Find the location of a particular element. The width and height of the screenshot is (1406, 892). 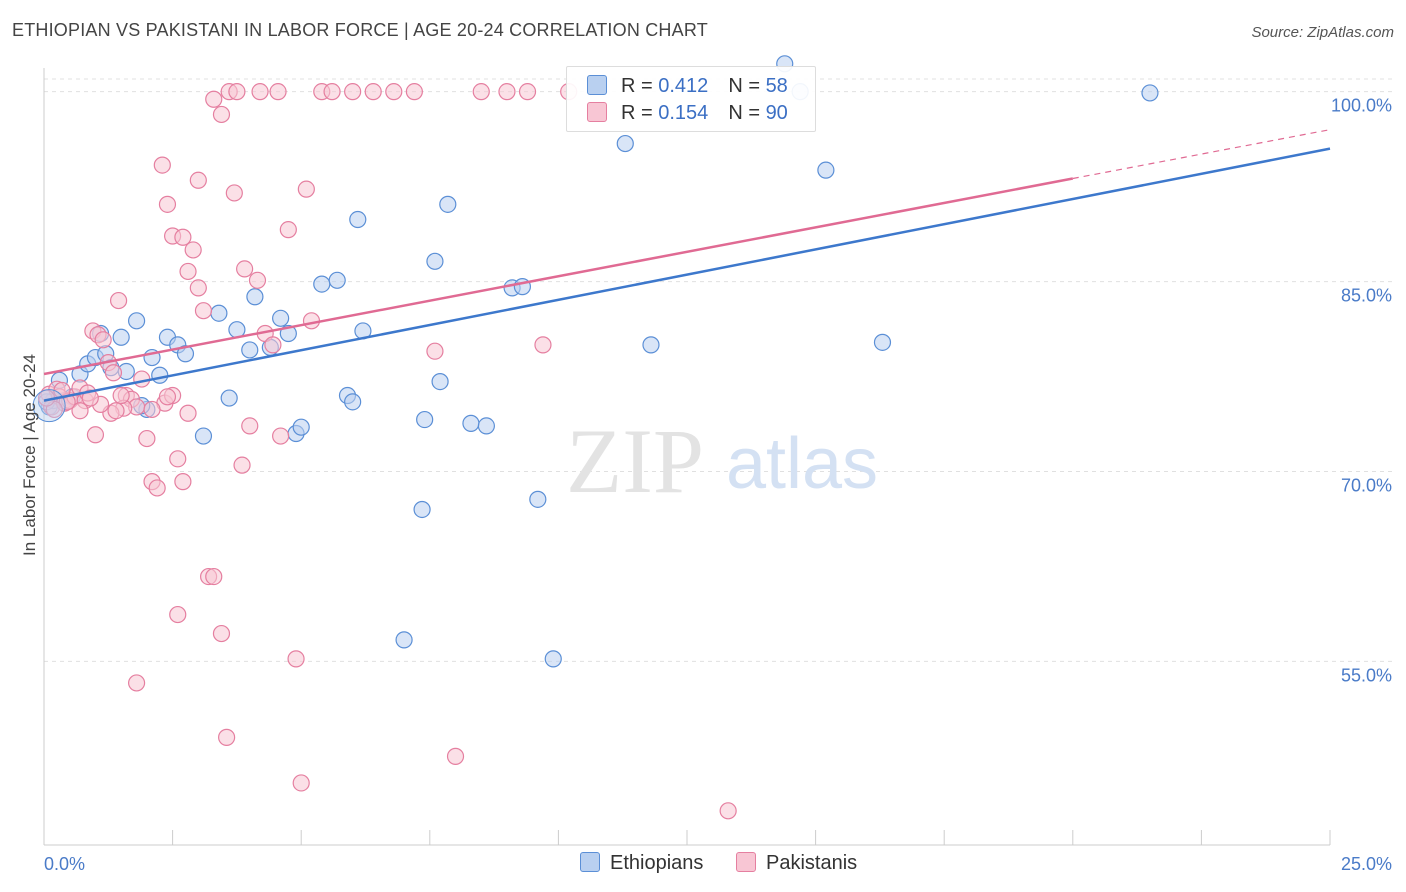

pakistanis-n-value: 90 is located at coordinates (776, 113).